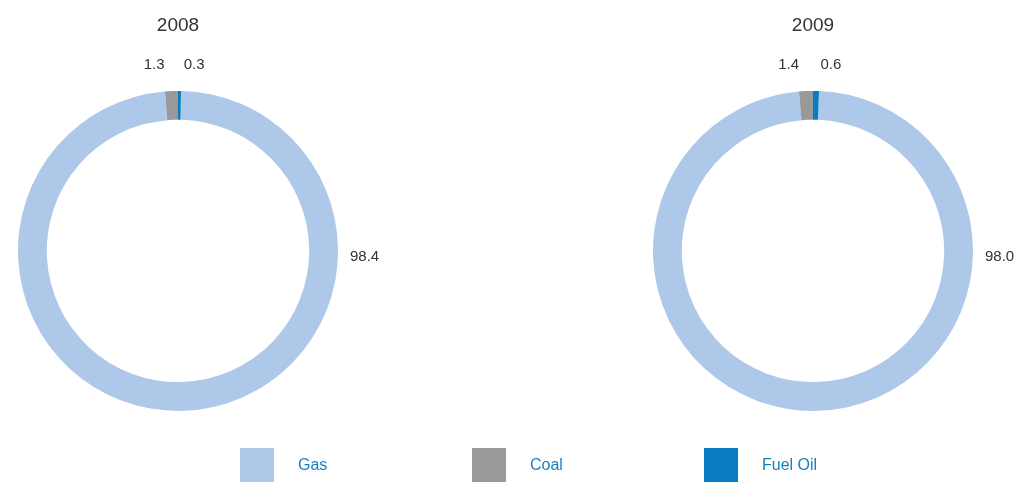 The height and width of the screenshot is (487, 1029). Describe the element at coordinates (1000, 256) in the screenshot. I see `data-label: 98.0` at that location.